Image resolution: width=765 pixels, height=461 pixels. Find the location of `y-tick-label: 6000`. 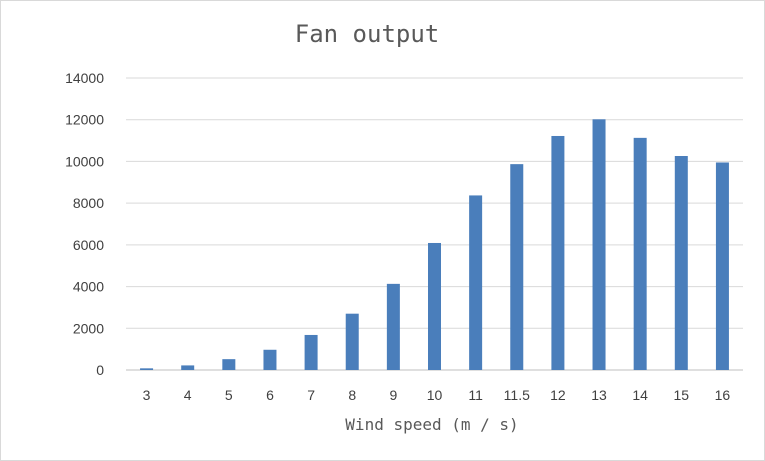

y-tick-label: 6000 is located at coordinates (88, 245).